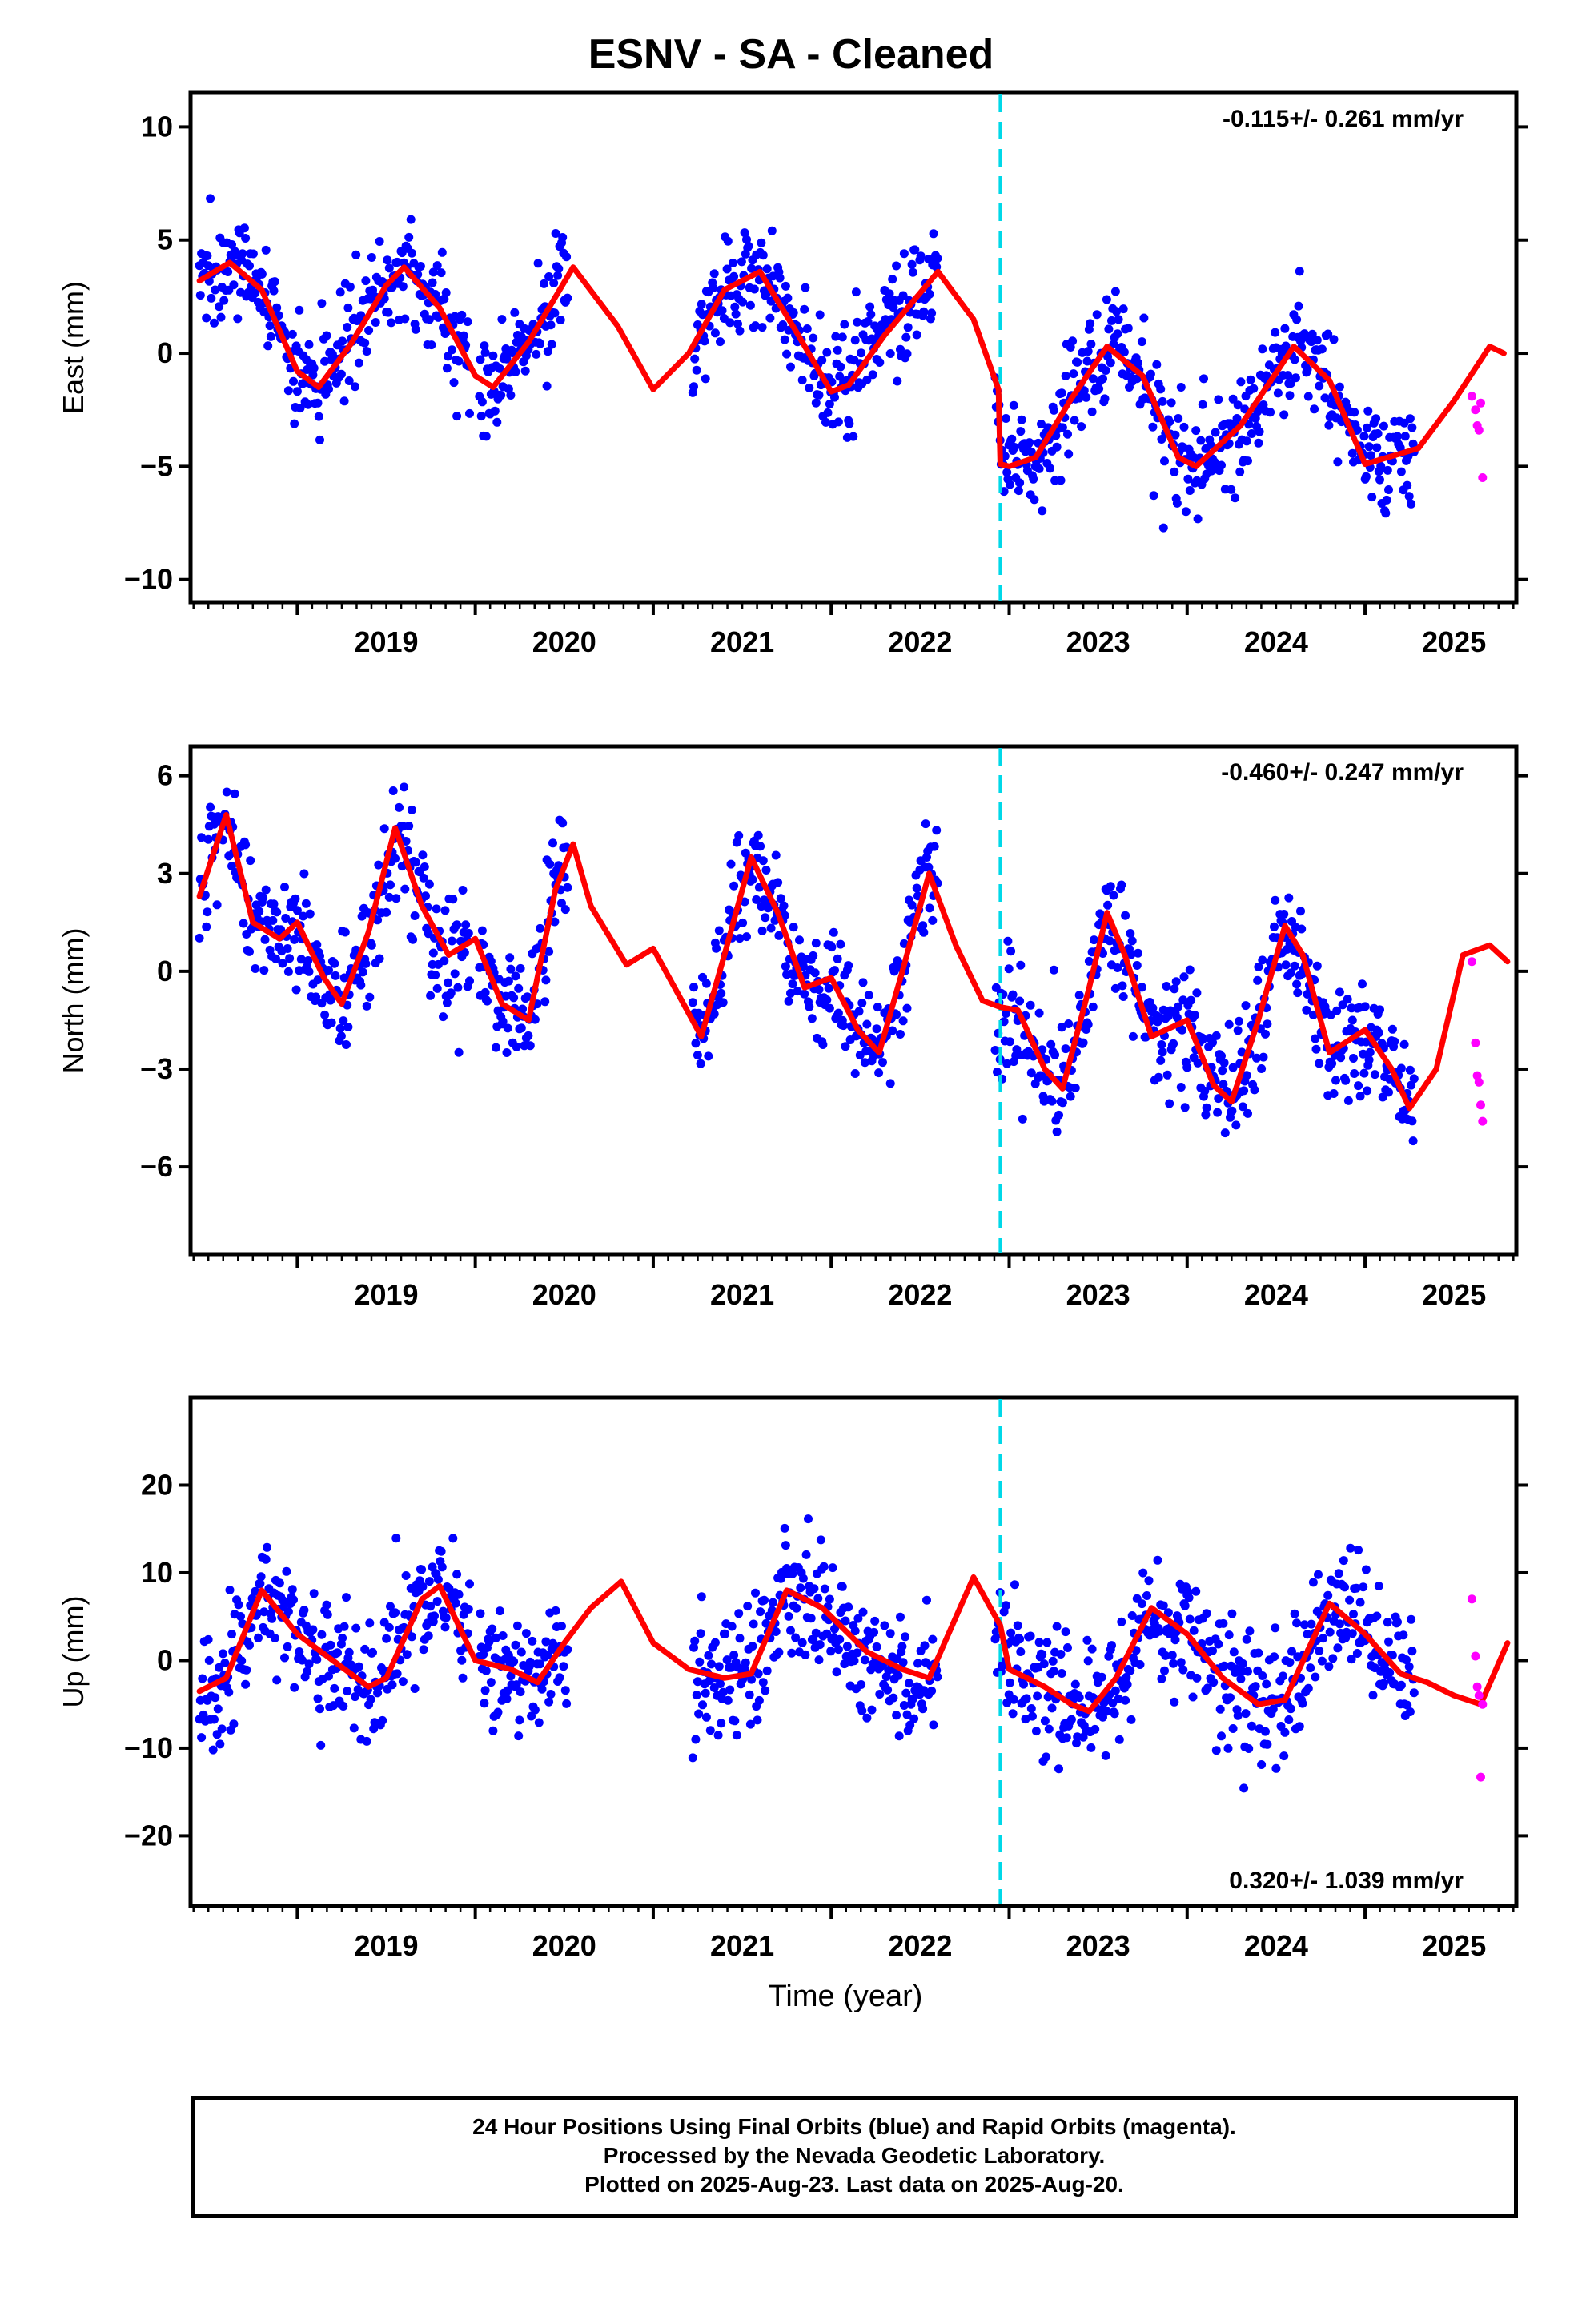 The height and width of the screenshot is (2324, 1582). Describe the element at coordinates (74, 1652) in the screenshot. I see `y-axis-label: Up (mm)` at that location.